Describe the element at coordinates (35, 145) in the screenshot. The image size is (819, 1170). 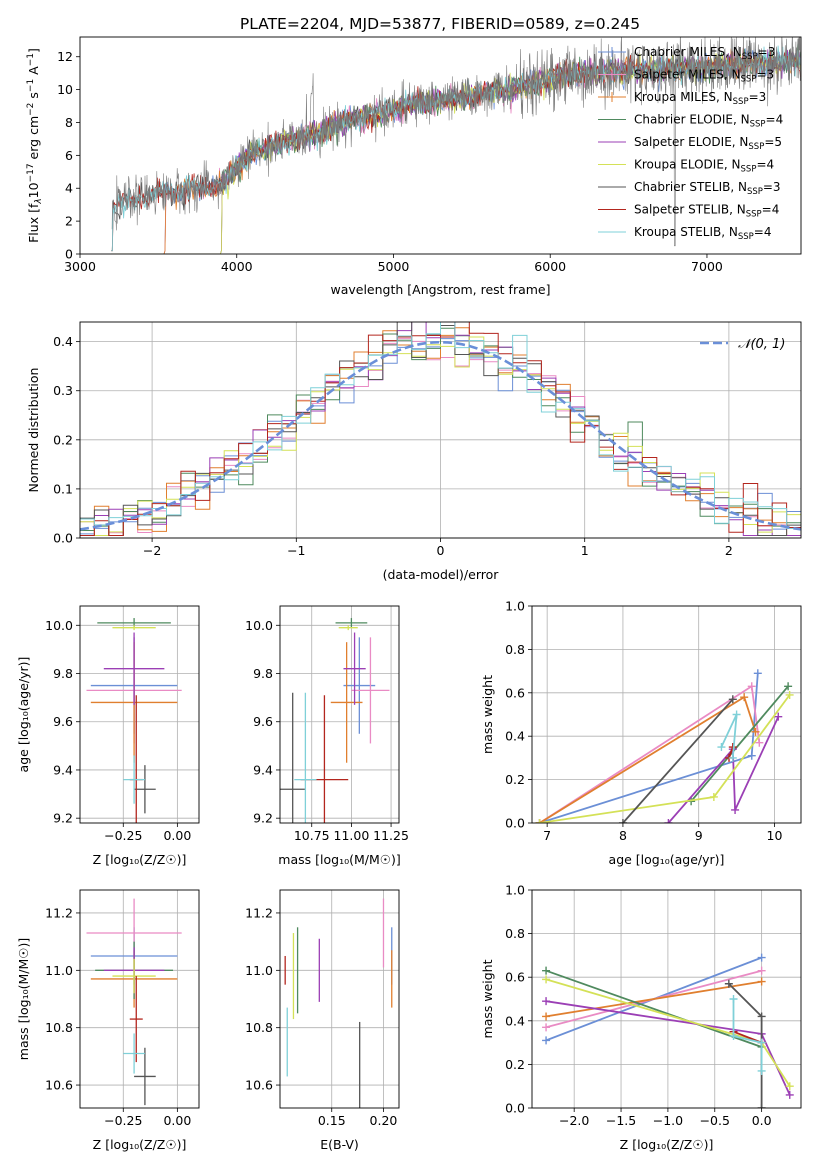
I see `spectrum-y-axis-label: Flux [fλ10−17 erg cm−2 s−1 A−1]` at that location.